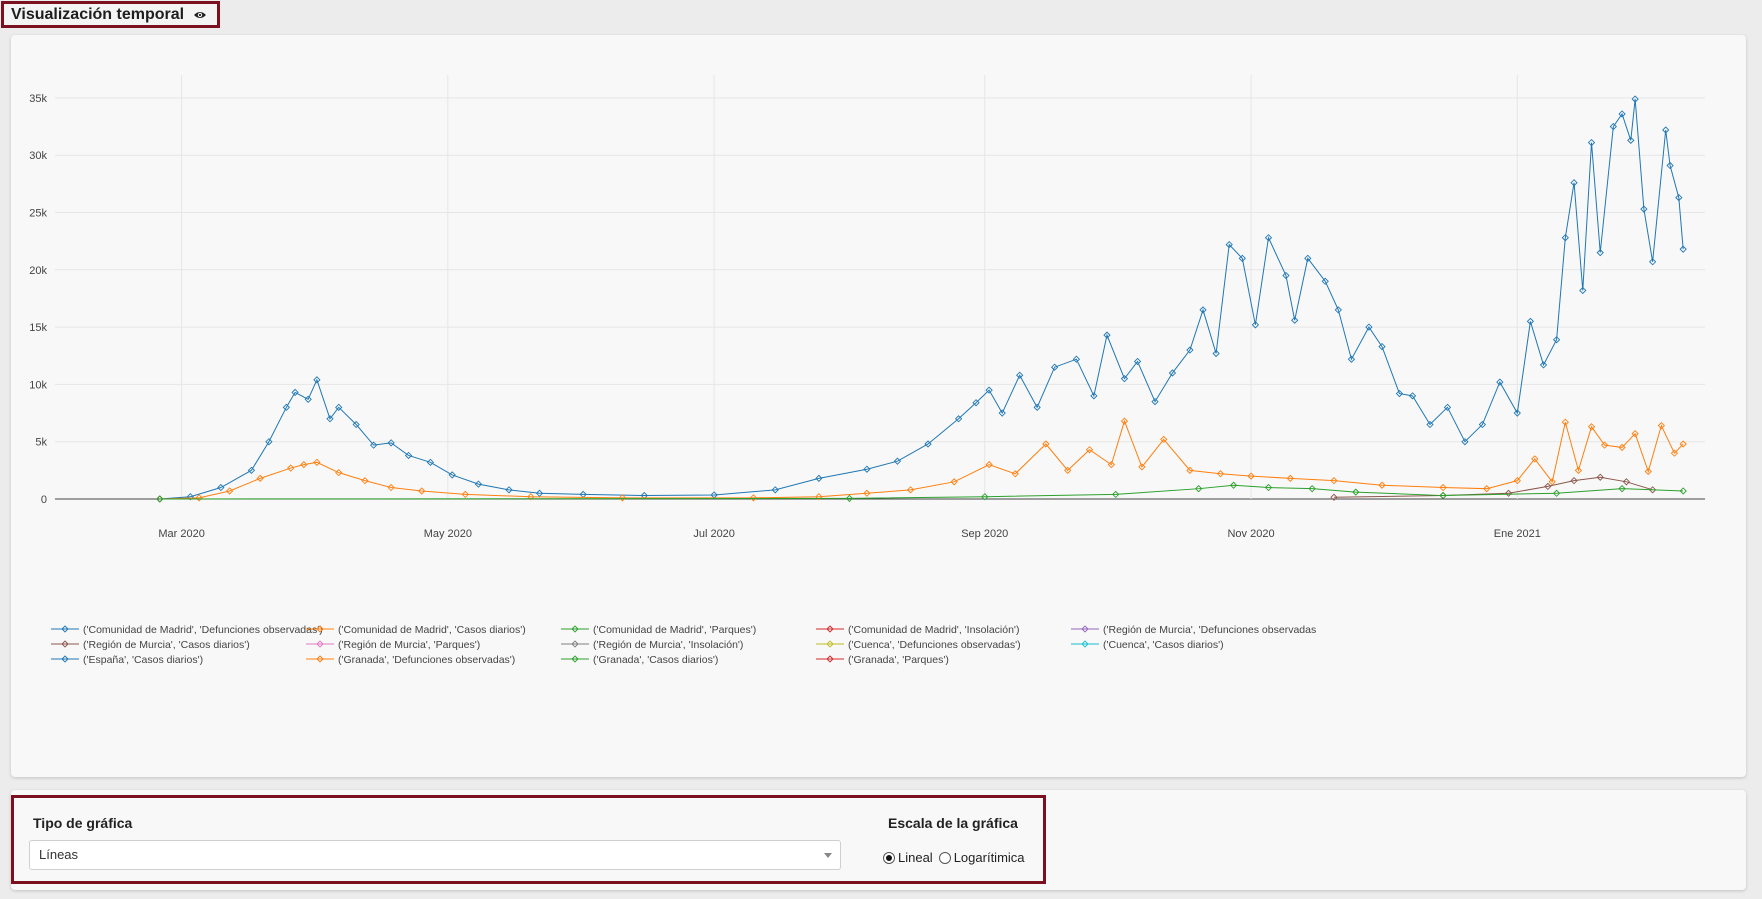 The width and height of the screenshot is (1762, 899). Describe the element at coordinates (953, 823) in the screenshot. I see `scale-label: Escala de la gráfica` at that location.